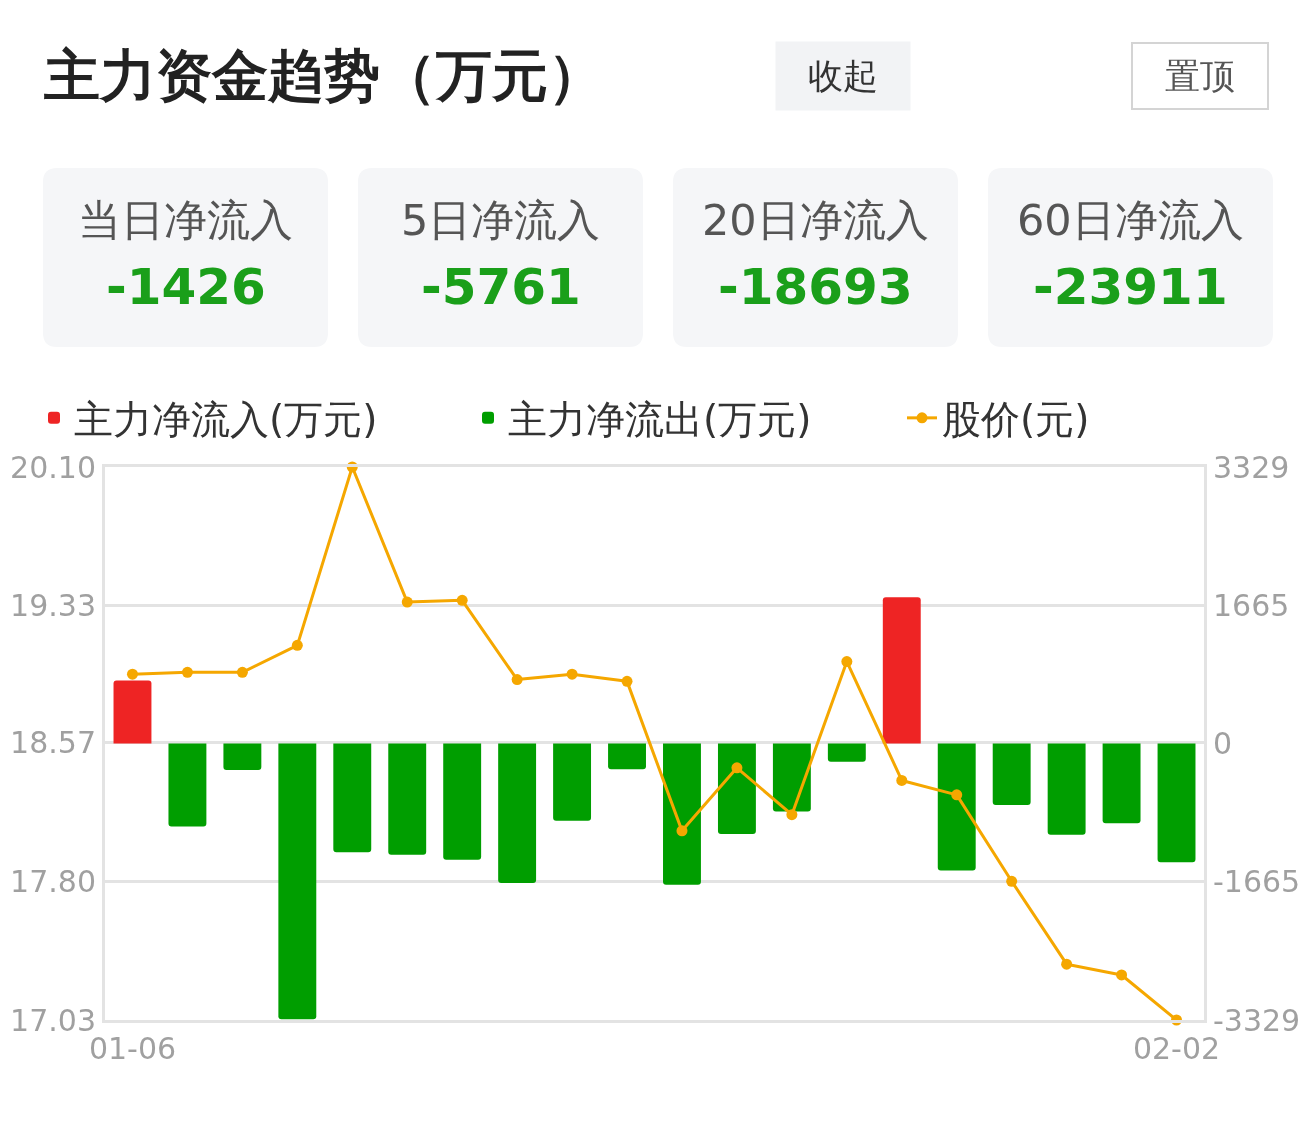 The height and width of the screenshot is (1147, 1316). What do you see at coordinates (1223, 743) in the screenshot?
I see `y2-tick-label: 0` at bounding box center [1223, 743].